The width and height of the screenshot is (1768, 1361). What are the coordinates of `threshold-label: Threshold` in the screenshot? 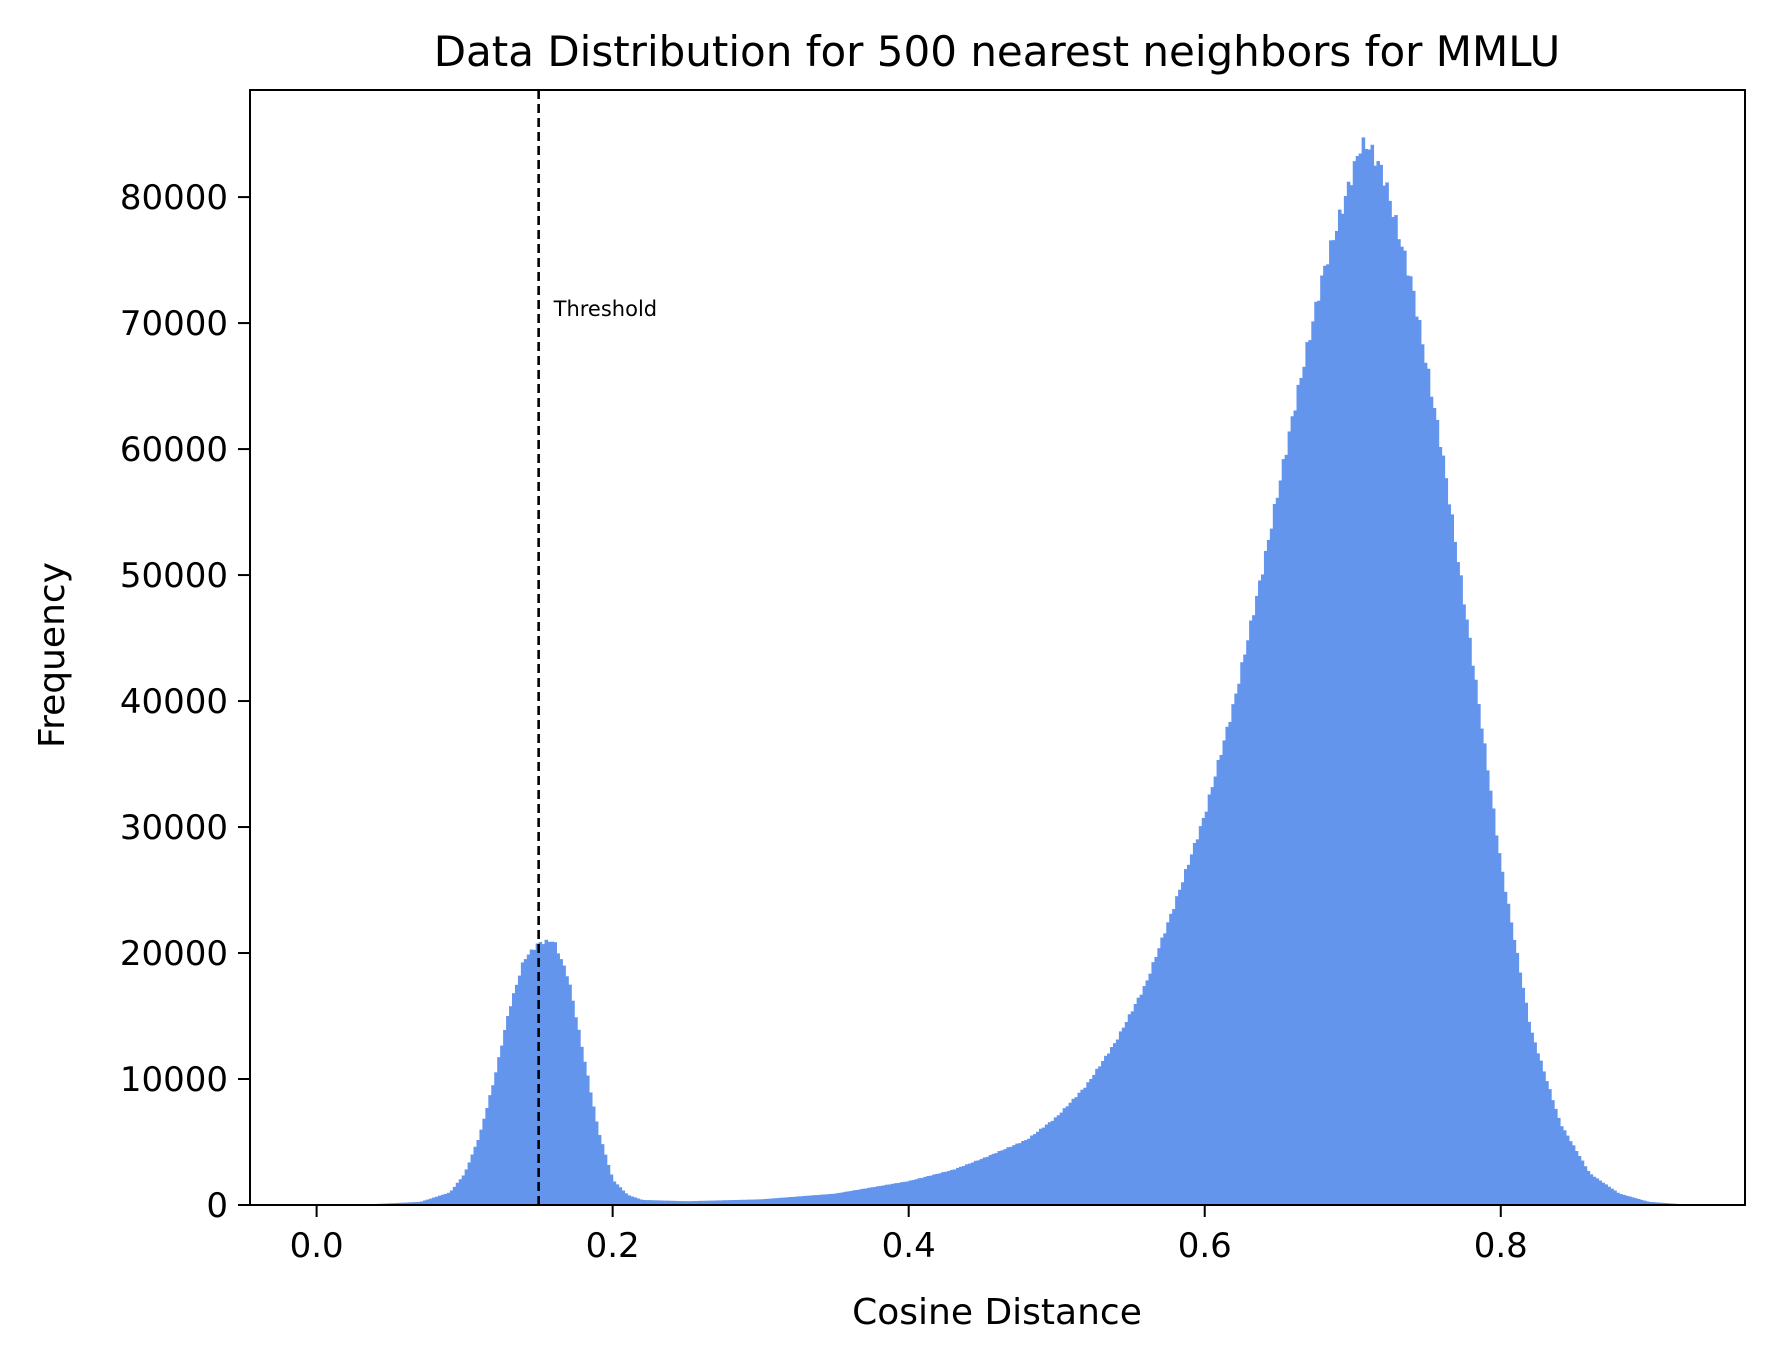 It's located at (605, 309).